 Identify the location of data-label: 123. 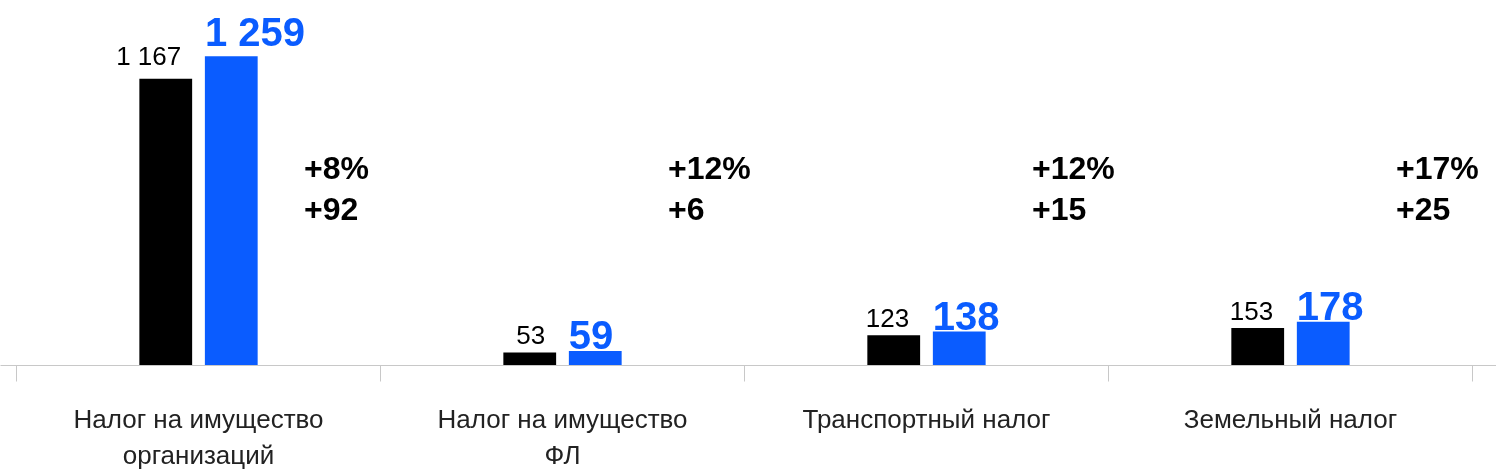
(887, 318).